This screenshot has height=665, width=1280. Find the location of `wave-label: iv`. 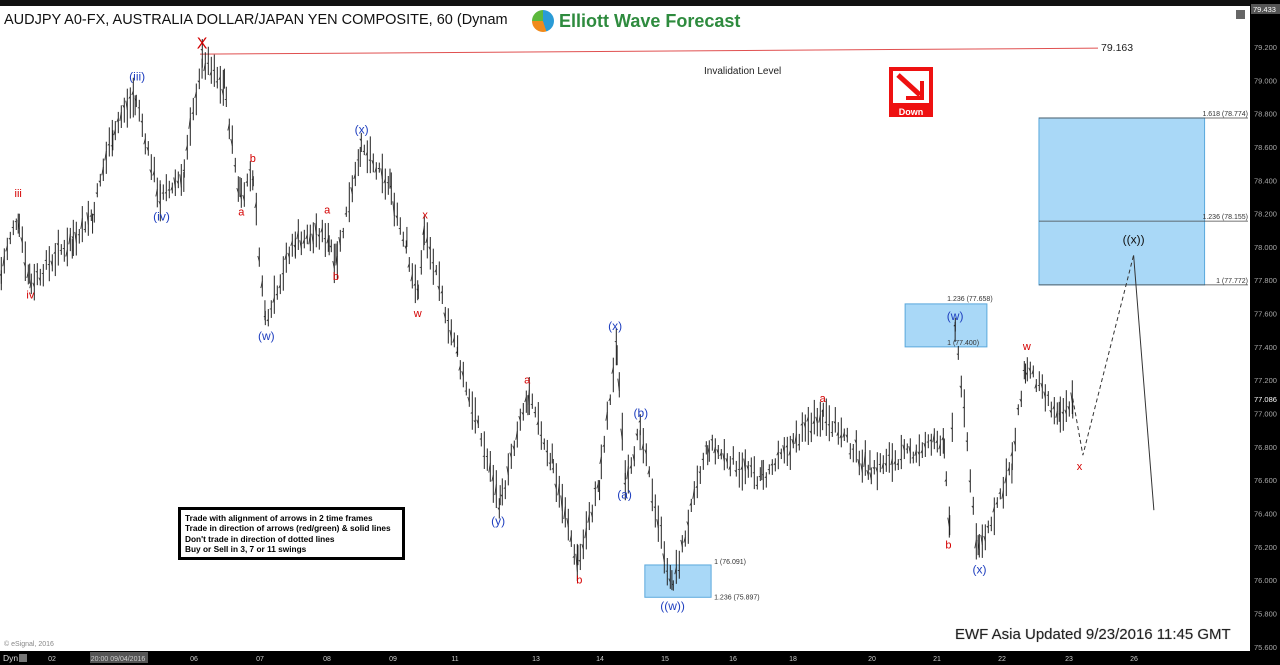

wave-label: iv is located at coordinates (30, 296).